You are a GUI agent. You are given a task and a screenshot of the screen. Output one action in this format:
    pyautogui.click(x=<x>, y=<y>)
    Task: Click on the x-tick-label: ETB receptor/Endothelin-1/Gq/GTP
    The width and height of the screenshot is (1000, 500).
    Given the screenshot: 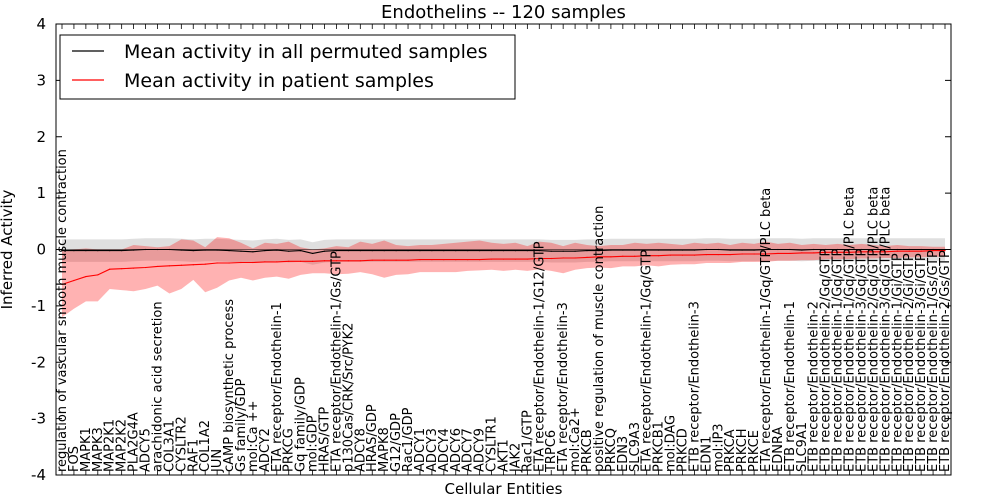 What is the action you would take?
    pyautogui.click(x=838, y=360)
    